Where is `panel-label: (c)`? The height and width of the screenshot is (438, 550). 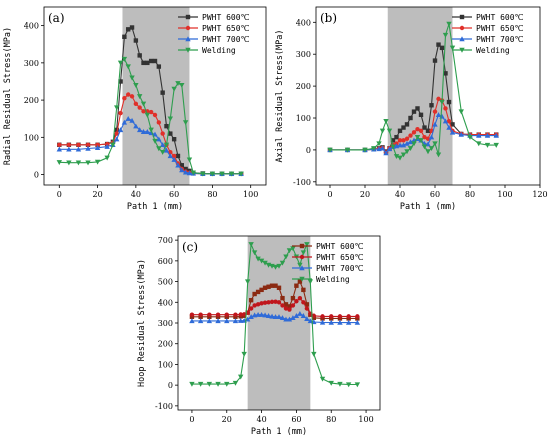
panel-label: (c) is located at coordinates (190, 247).